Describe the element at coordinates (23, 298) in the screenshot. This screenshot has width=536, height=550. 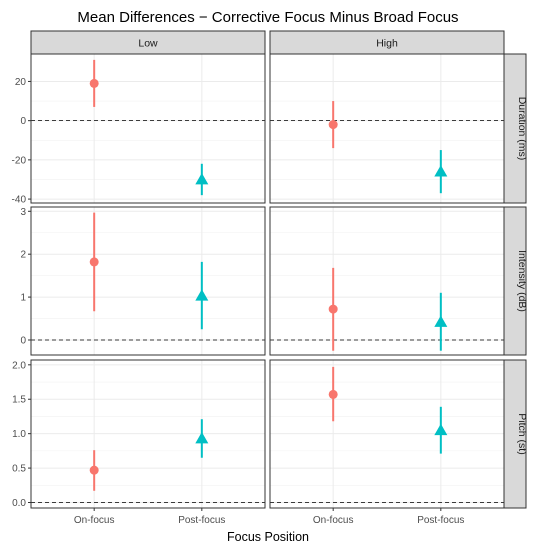
I see `y-tick-label: 1` at that location.